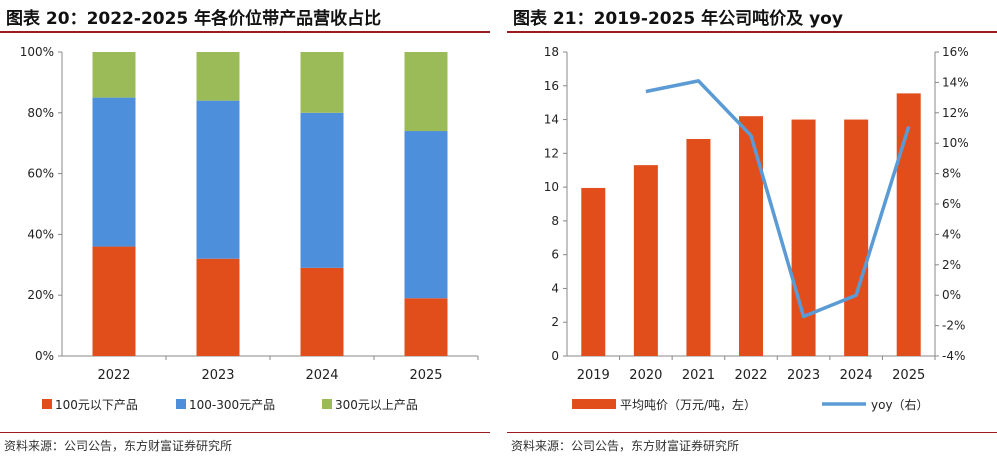 This screenshot has width=997, height=459. What do you see at coordinates (594, 404) in the screenshot?
I see `legend-swatch-bar` at bounding box center [594, 404].